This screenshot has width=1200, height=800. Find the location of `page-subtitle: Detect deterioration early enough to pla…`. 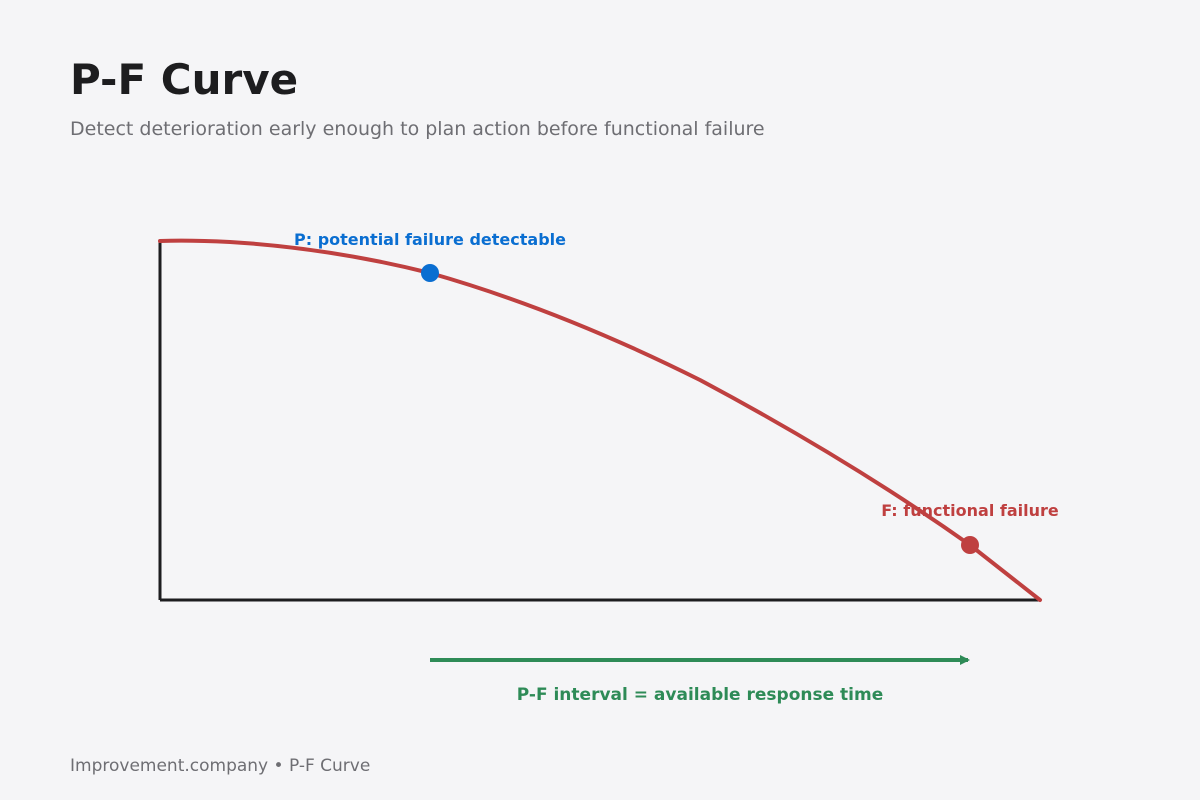

page-subtitle: Detect deterioration early enough to pla… is located at coordinates (417, 129).